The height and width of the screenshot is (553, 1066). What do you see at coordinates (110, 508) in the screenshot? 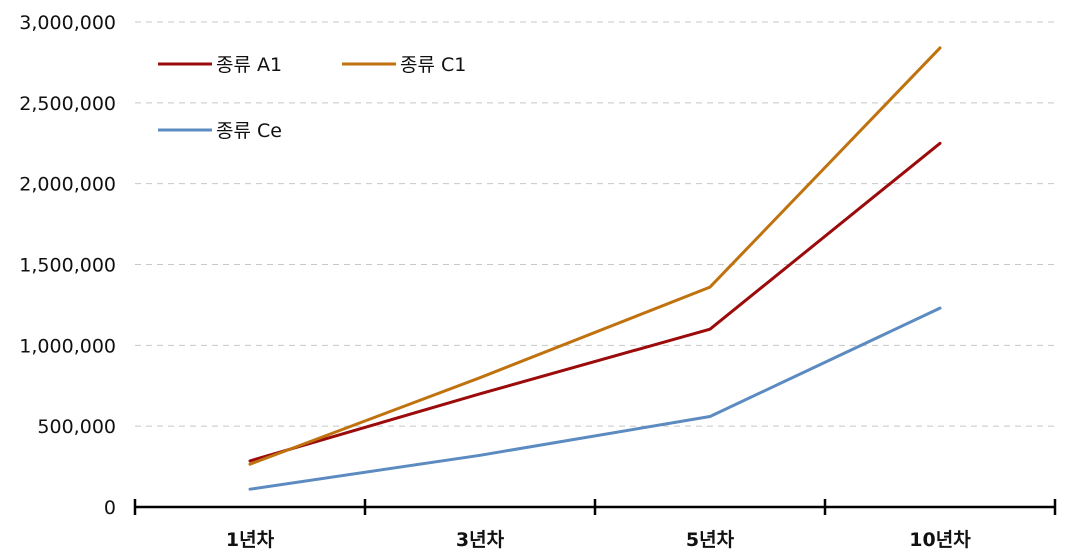
I see `y-tick-label: 0` at bounding box center [110, 508].